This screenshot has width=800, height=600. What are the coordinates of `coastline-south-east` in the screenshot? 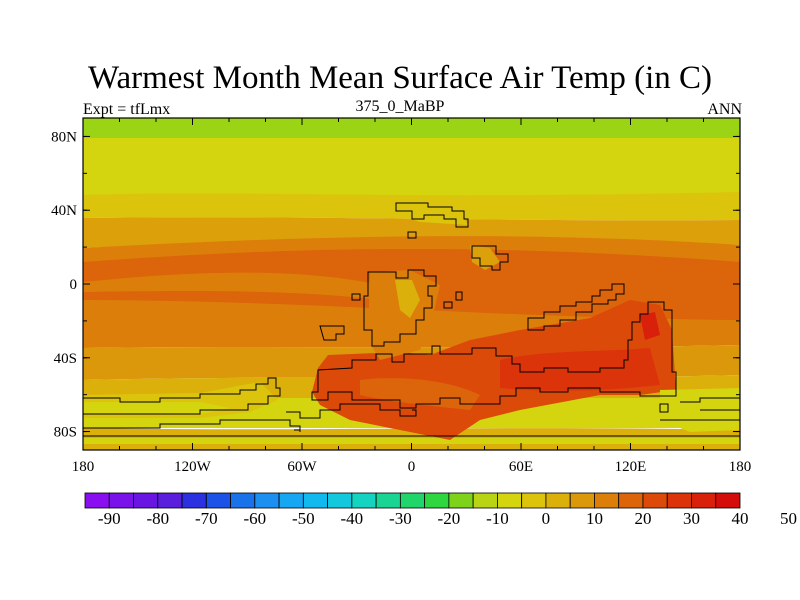 It's located at (699, 408).